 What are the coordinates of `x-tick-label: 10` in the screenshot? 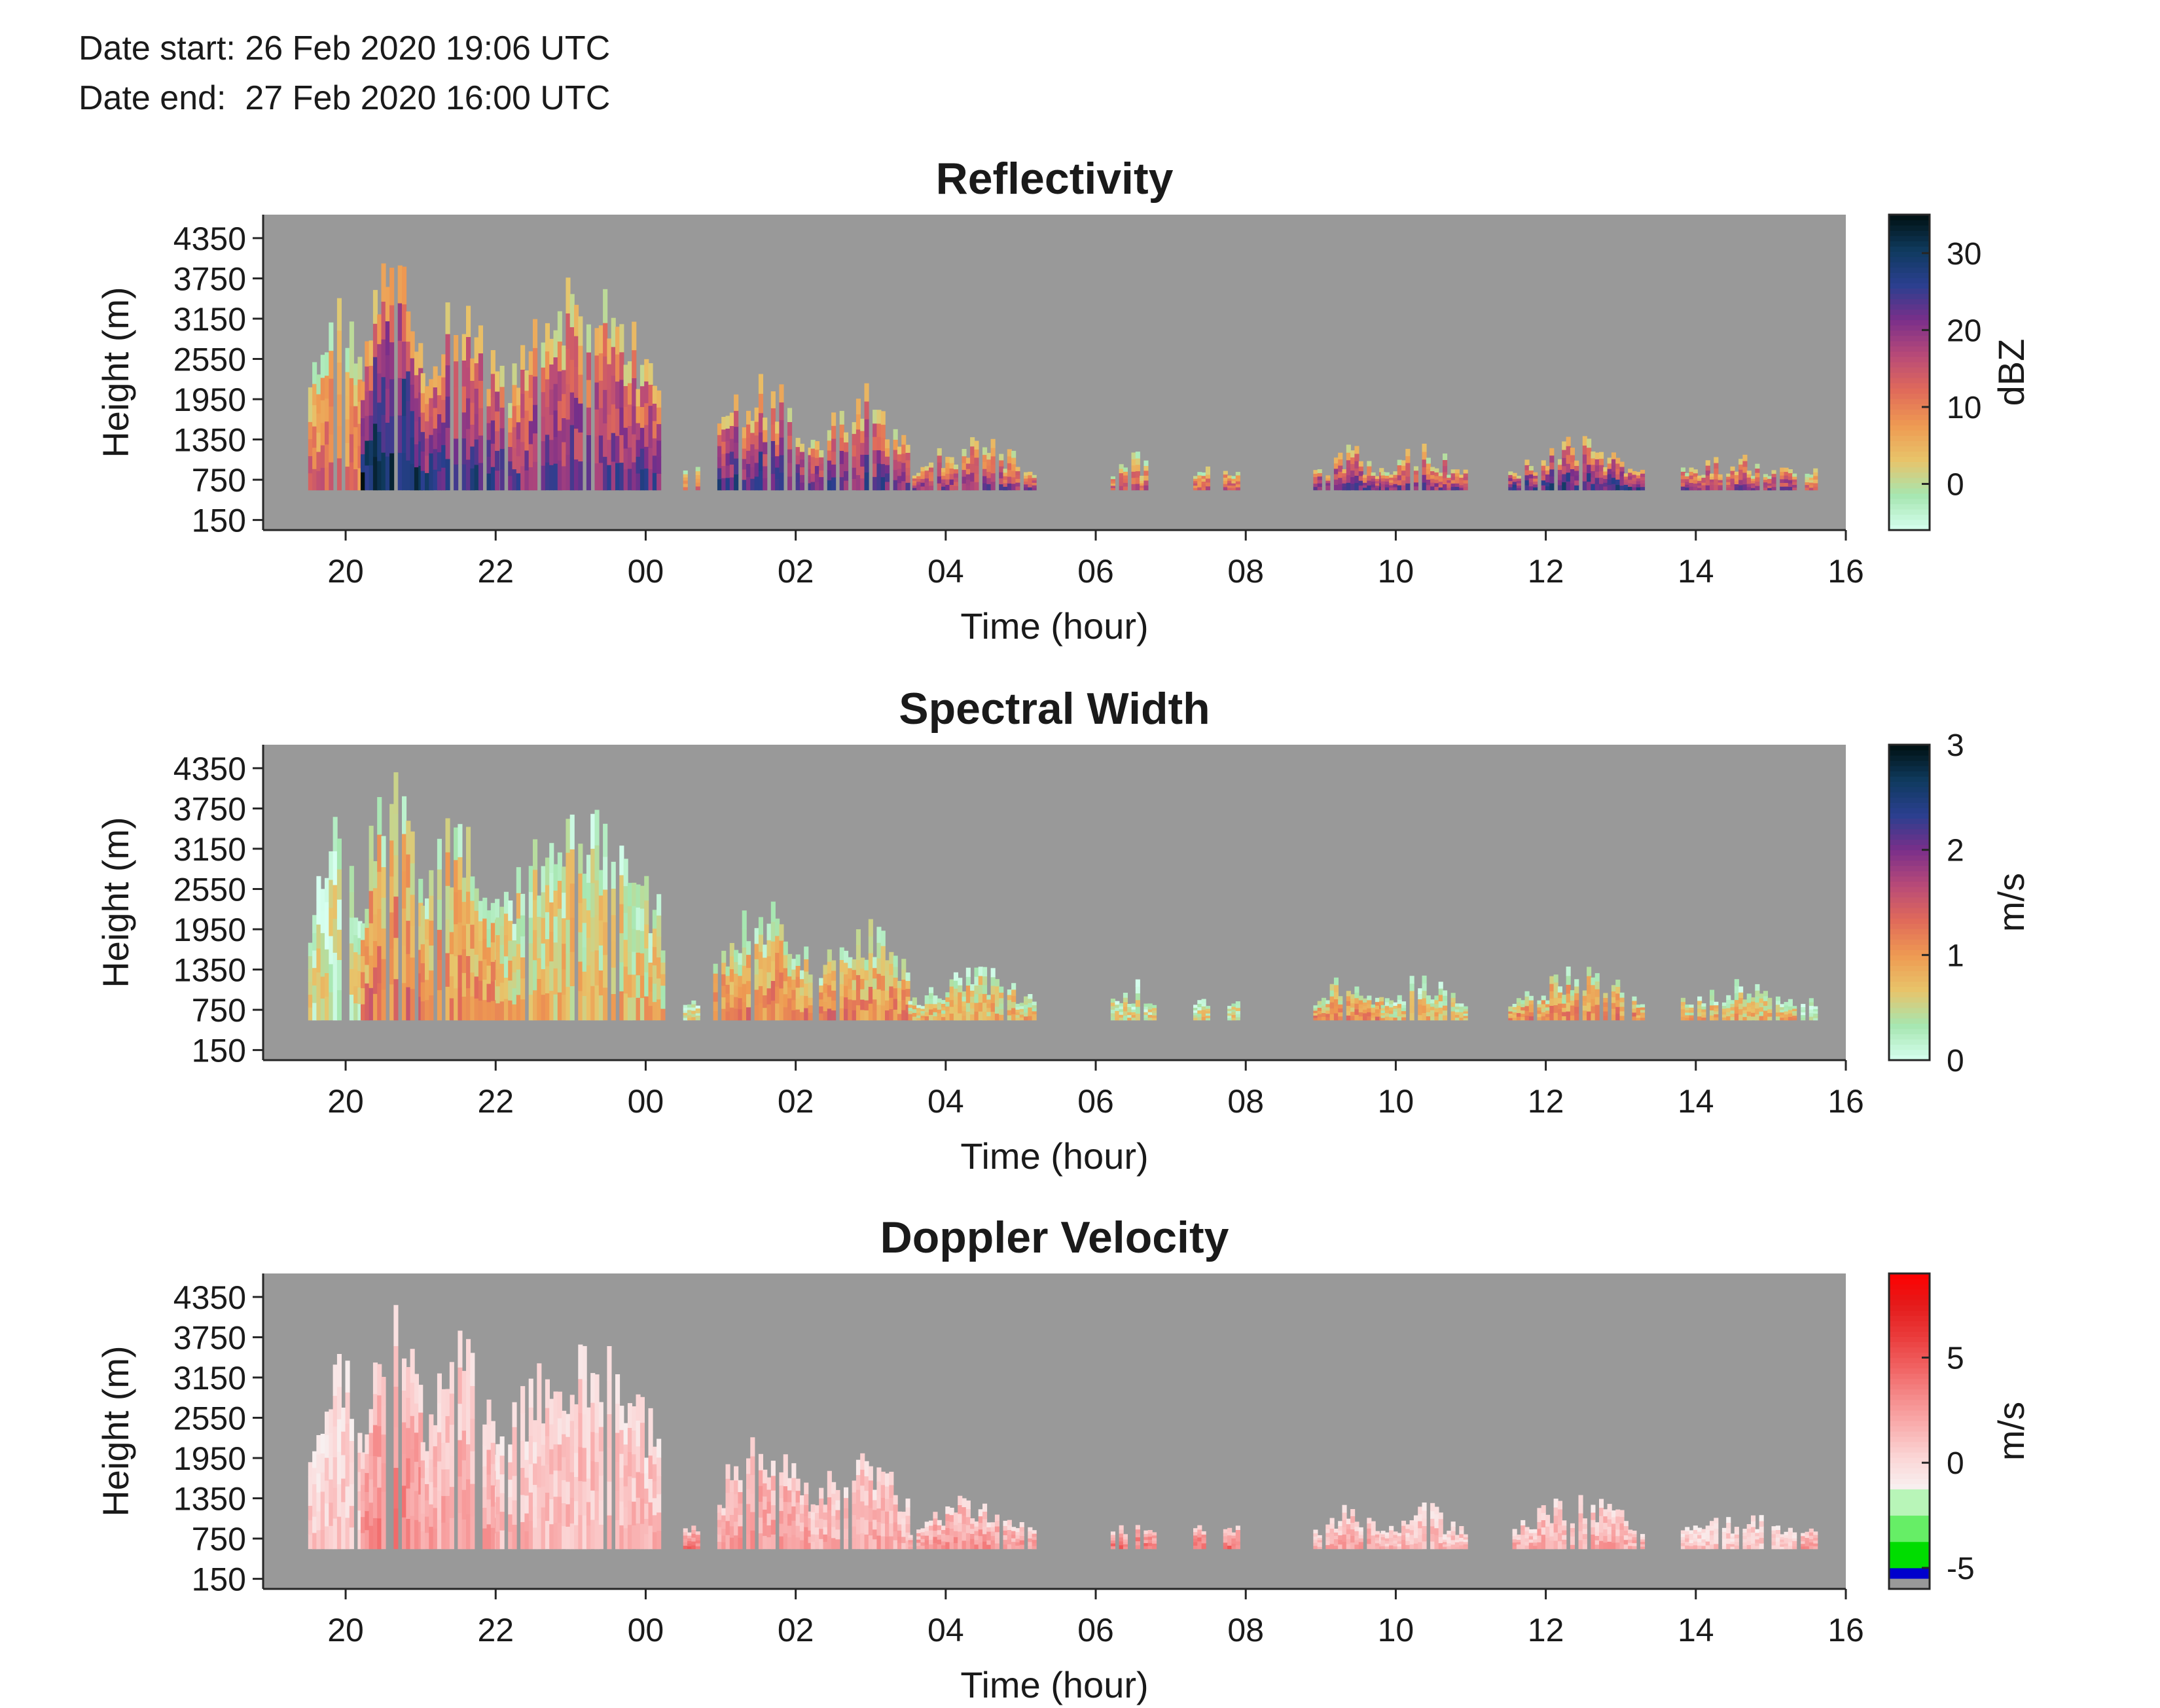 It's located at (1396, 1101).